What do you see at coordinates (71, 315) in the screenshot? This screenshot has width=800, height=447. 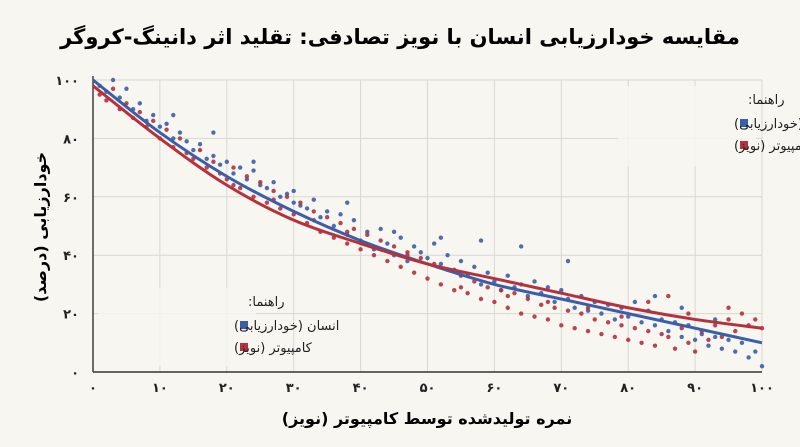 I see `y-tick-label: ۲۰` at bounding box center [71, 315].